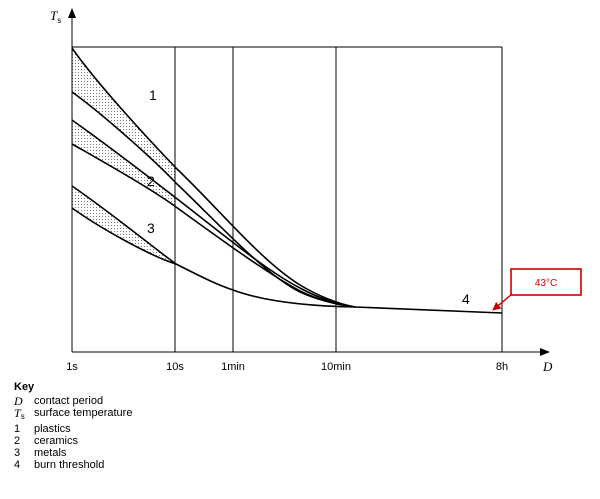 The image size is (600, 499). Describe the element at coordinates (83, 413) in the screenshot. I see `key-text: surface temperature` at that location.